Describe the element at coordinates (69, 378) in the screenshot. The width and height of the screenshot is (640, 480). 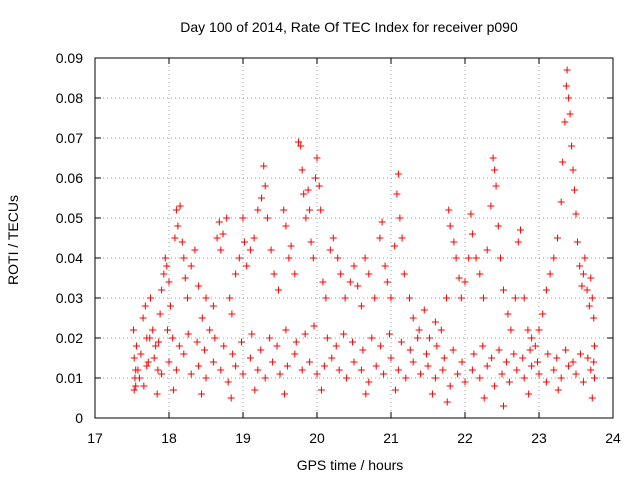
I see `y-tick-label: 0.01` at that location.